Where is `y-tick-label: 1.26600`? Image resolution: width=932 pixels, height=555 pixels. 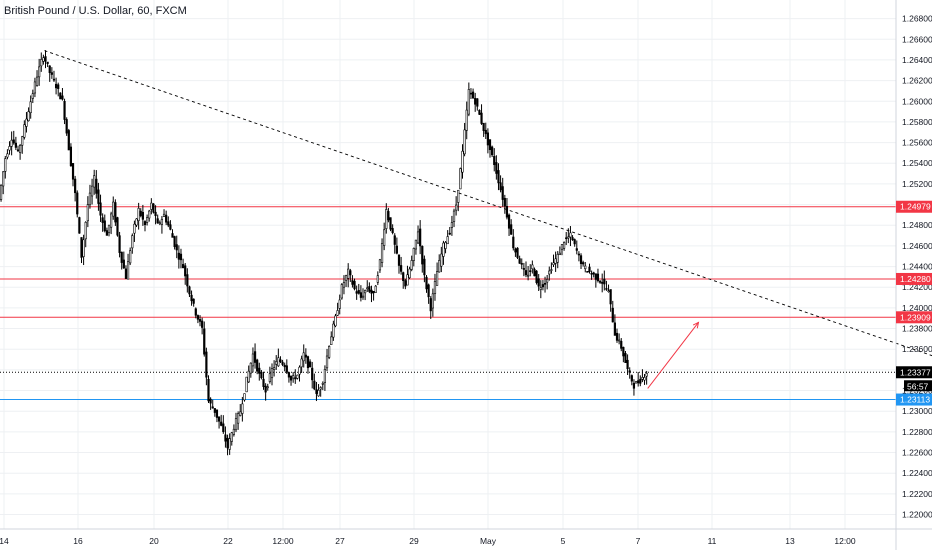 y-tick-label: 1.26600 is located at coordinates (917, 39).